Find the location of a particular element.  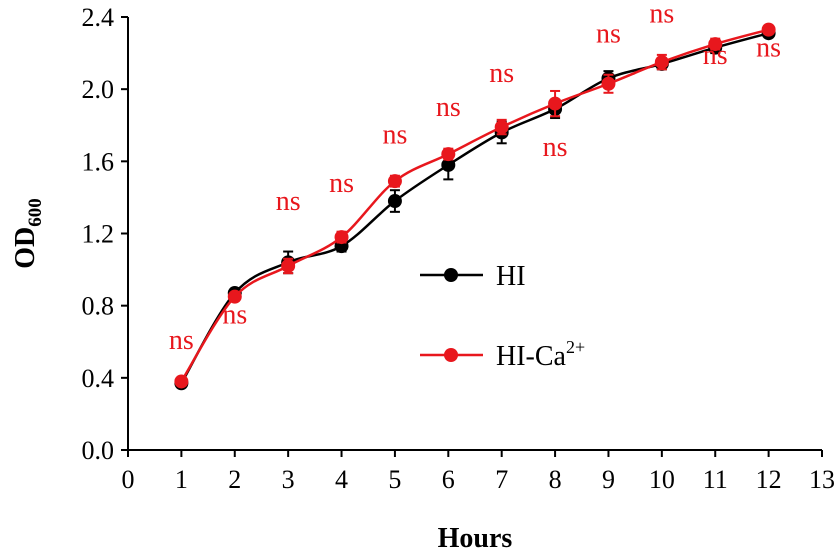

x-tick-label: 7 is located at coordinates (501, 479).